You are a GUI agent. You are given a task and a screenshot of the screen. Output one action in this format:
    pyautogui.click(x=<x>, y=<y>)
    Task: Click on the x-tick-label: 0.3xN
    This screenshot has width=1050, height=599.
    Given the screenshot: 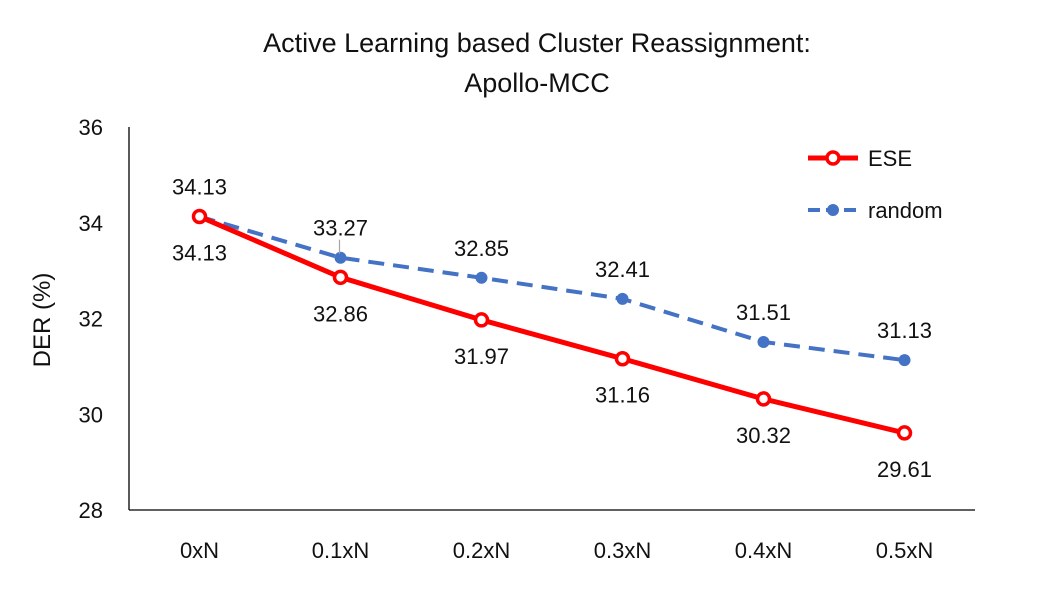 What is the action you would take?
    pyautogui.click(x=622, y=550)
    